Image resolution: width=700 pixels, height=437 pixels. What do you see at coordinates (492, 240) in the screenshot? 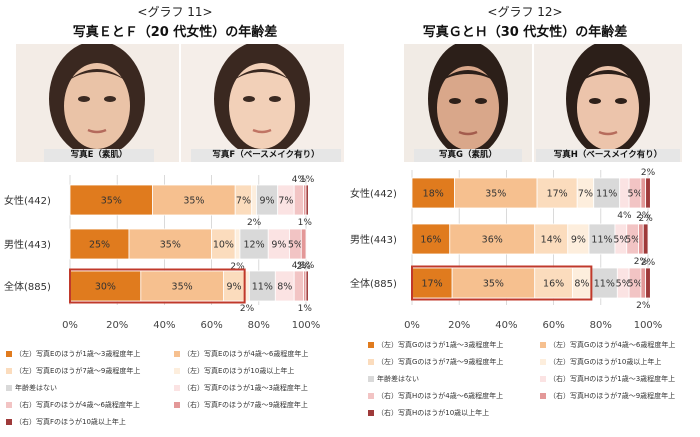
I see `data-label: 36%` at bounding box center [492, 240].